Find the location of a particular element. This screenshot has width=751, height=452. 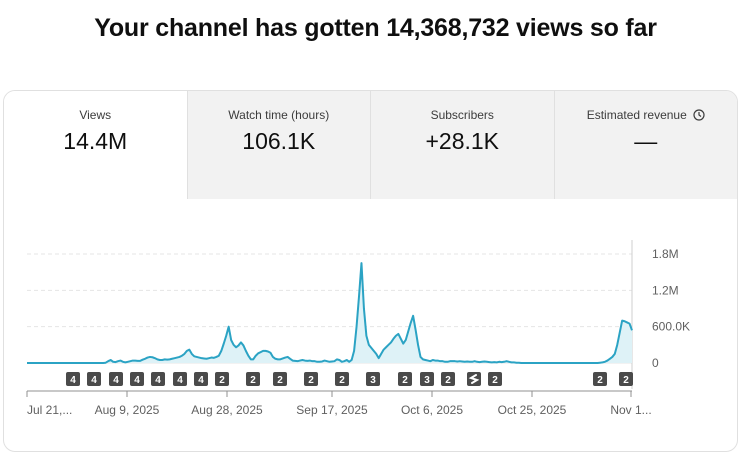

x-tick-label: Oct 25, 2025 is located at coordinates (532, 410).